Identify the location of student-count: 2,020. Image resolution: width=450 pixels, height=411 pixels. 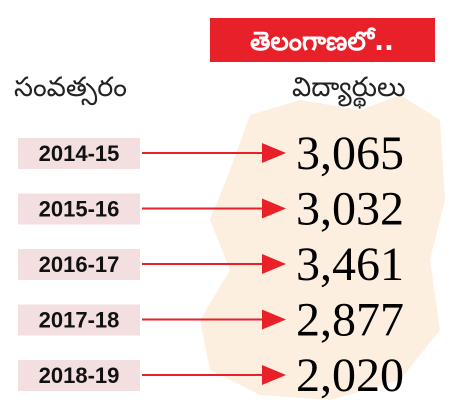
(350, 375).